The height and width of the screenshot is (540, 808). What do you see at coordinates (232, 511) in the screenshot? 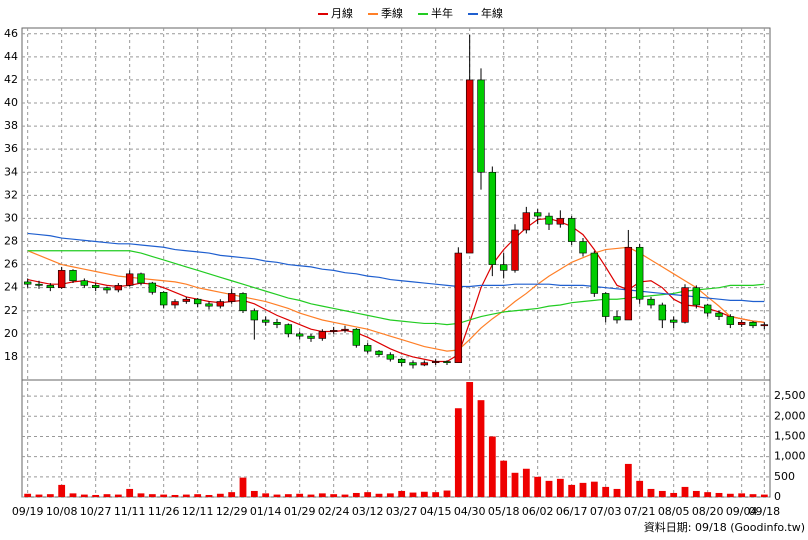
I see `x-tick-label: 12/29` at bounding box center [232, 511].